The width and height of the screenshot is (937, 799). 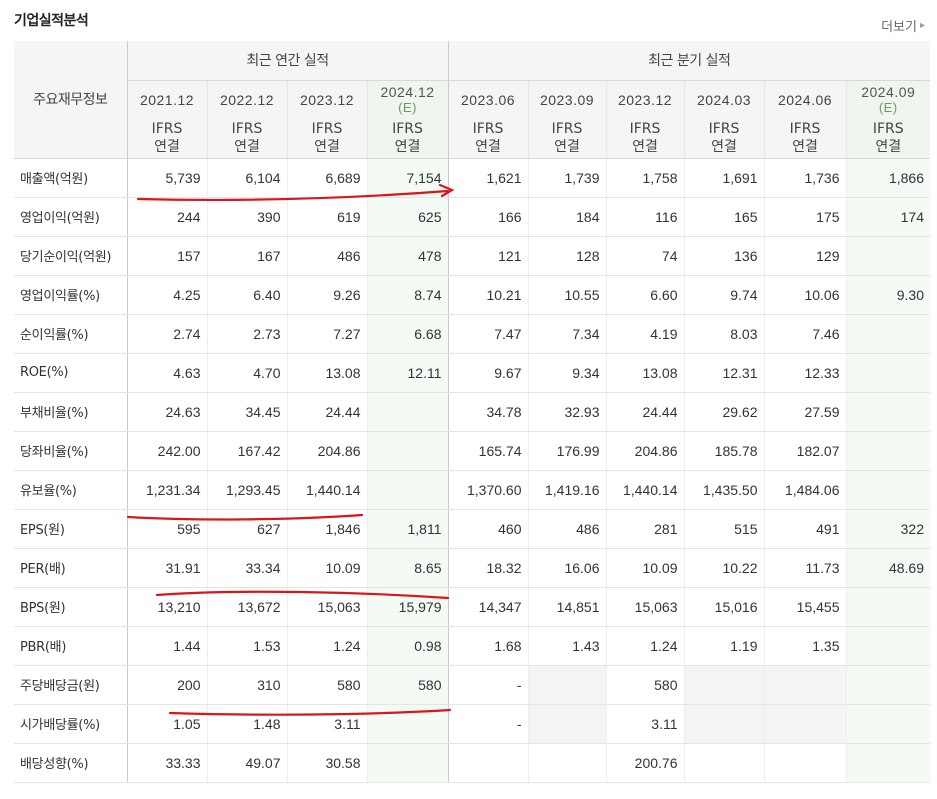 What do you see at coordinates (804, 411) in the screenshot?
I see `table-cell: 27.59` at bounding box center [804, 411].